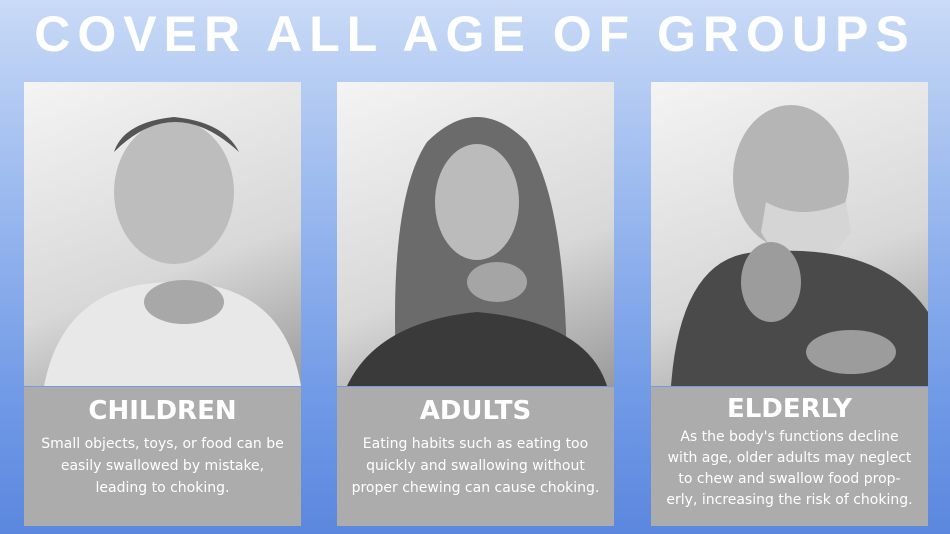 The height and width of the screenshot is (534, 950). Describe the element at coordinates (789, 479) in the screenshot. I see `text-line: to chew and swallow food prop-` at that location.